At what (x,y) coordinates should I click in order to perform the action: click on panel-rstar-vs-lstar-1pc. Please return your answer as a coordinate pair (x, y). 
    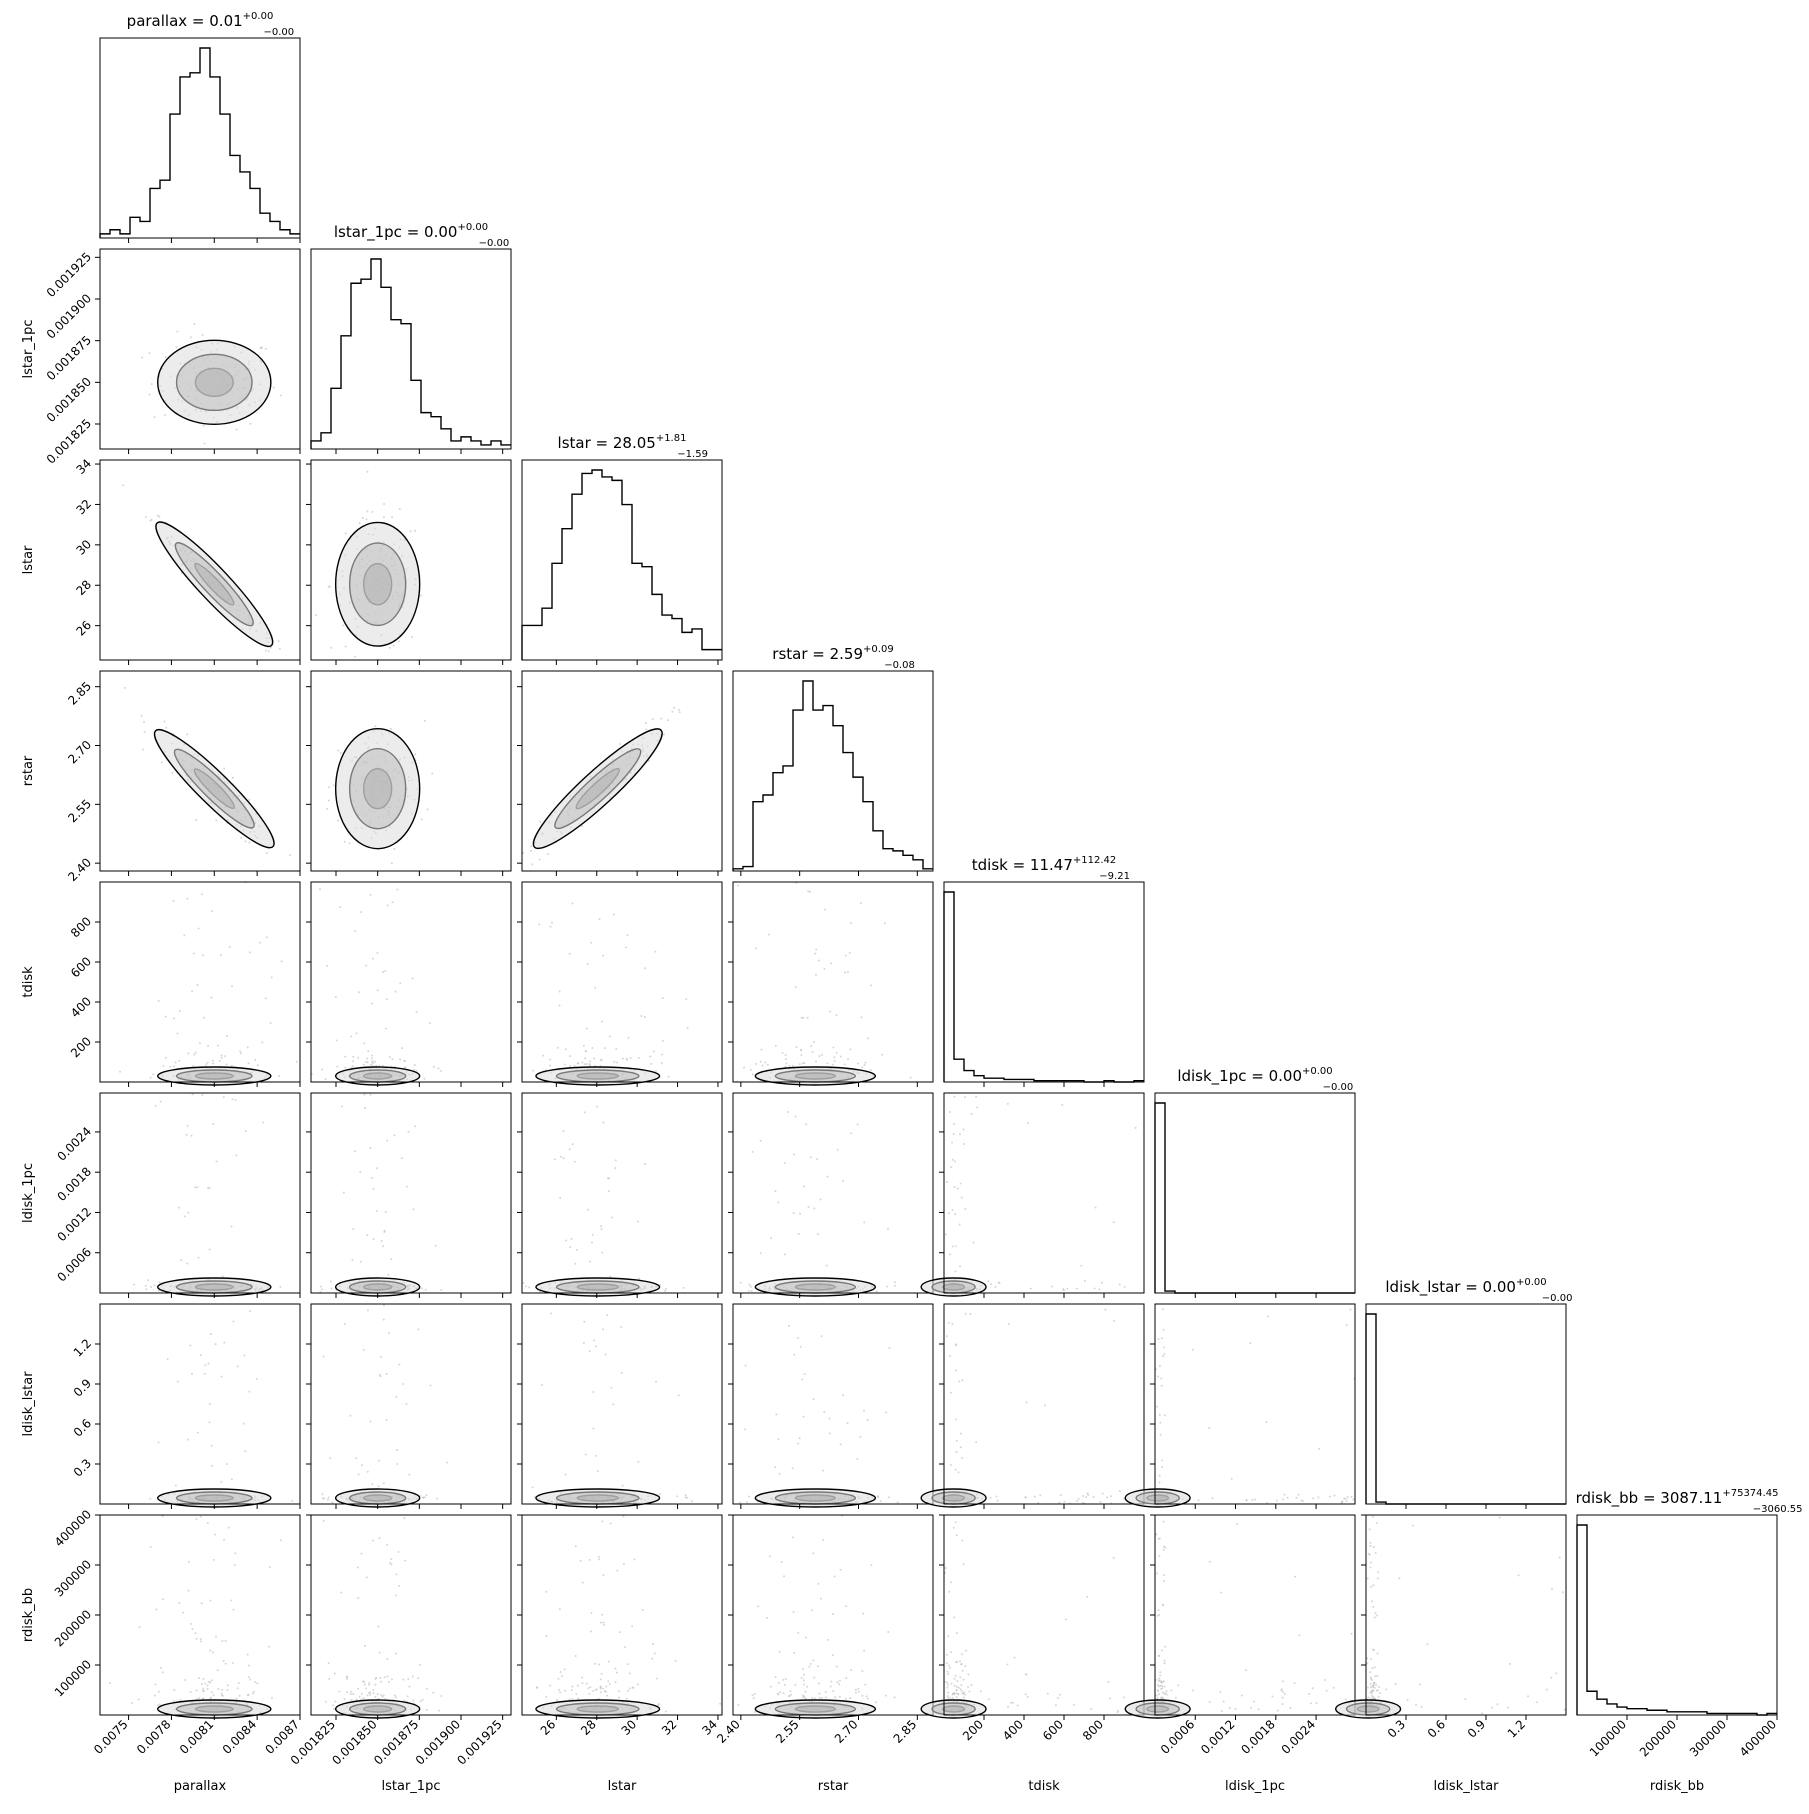
    Looking at the image, I should click on (409, 773).